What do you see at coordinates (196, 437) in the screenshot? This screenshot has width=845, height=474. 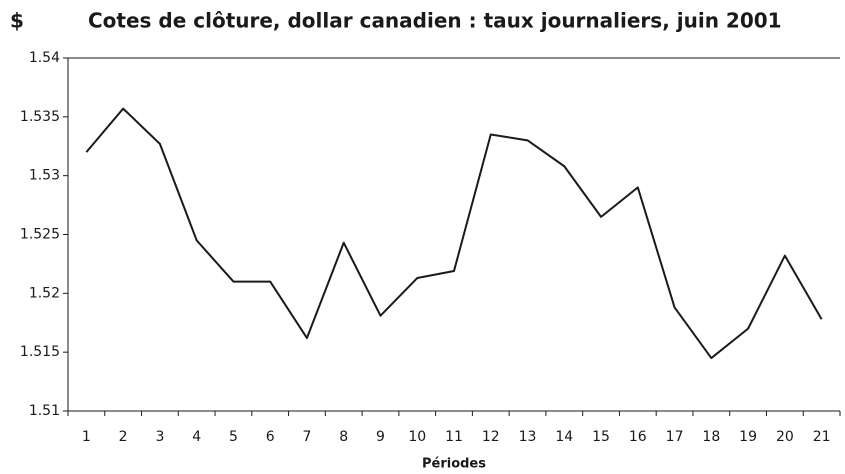 I see `x-tick-label: 4` at bounding box center [196, 437].